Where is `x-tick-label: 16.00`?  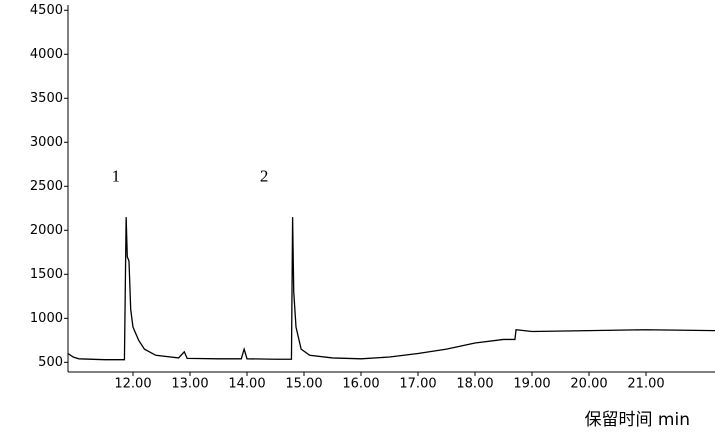 x-tick-label: 16.00 is located at coordinates (360, 384).